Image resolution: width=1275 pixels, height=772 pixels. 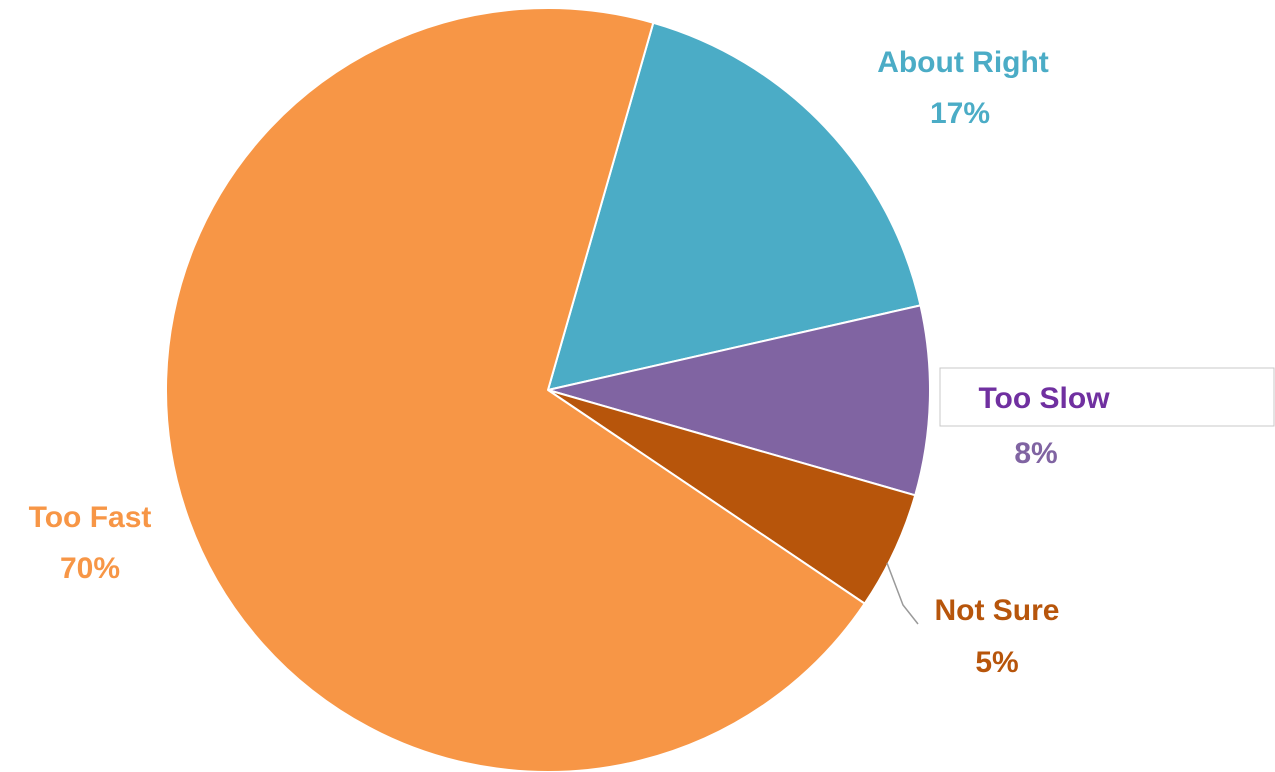 What do you see at coordinates (734, 206) in the screenshot?
I see `pie-slice-about-right` at bounding box center [734, 206].